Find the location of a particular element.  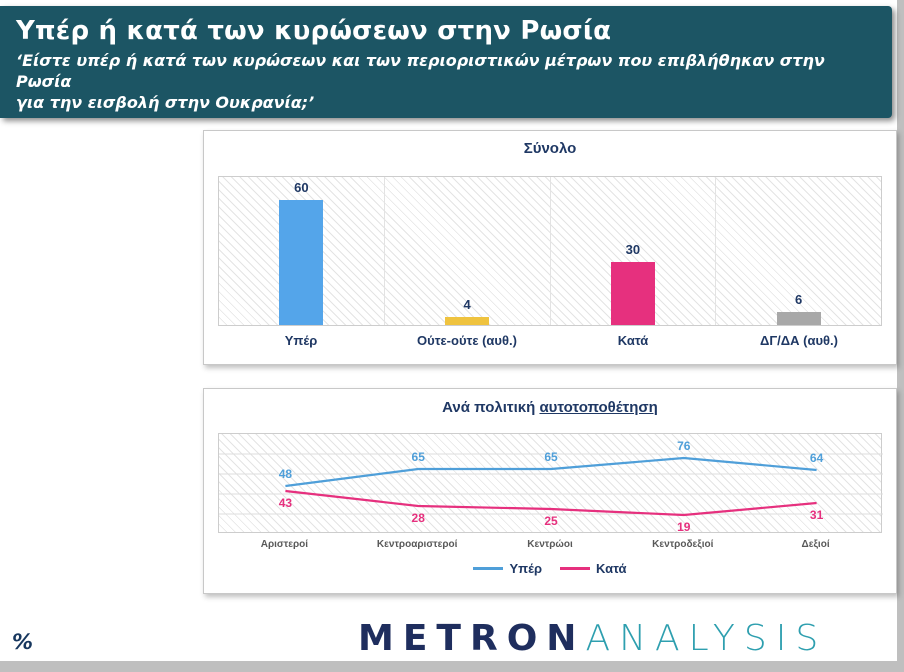

line-category-label: Κεντρώοι is located at coordinates (550, 544).